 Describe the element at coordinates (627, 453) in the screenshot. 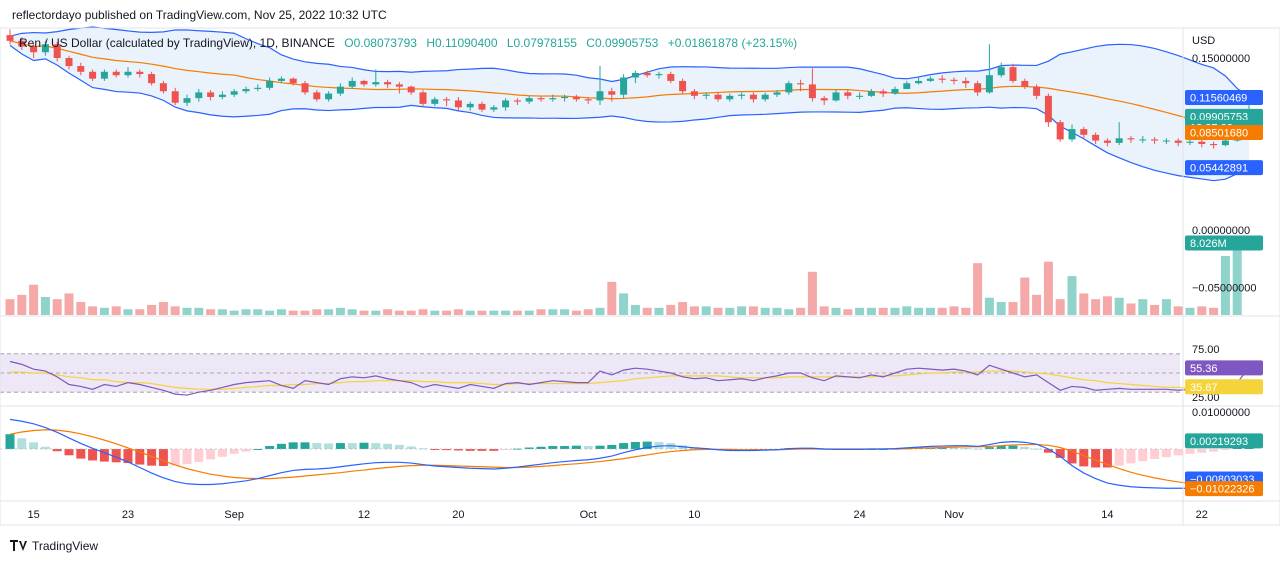

I see `macd-pane` at that location.